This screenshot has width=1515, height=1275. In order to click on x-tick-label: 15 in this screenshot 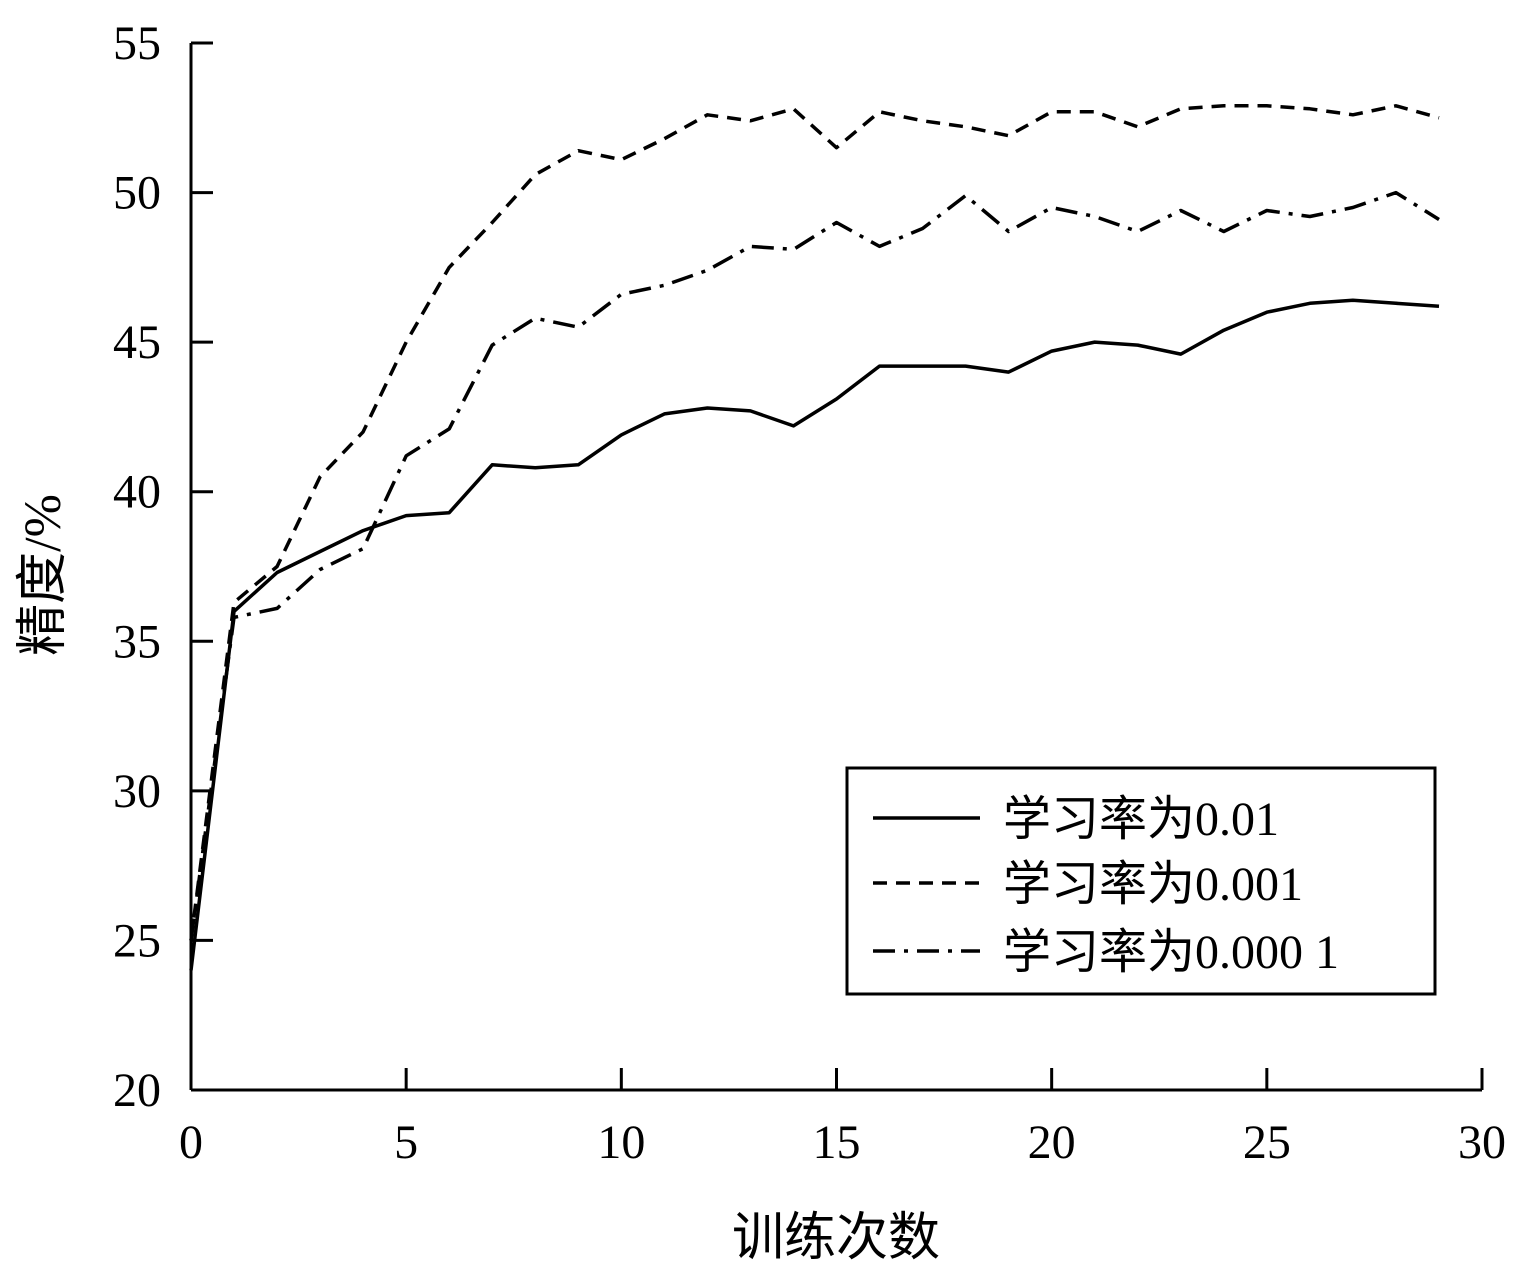, I will do `click(837, 1142)`.